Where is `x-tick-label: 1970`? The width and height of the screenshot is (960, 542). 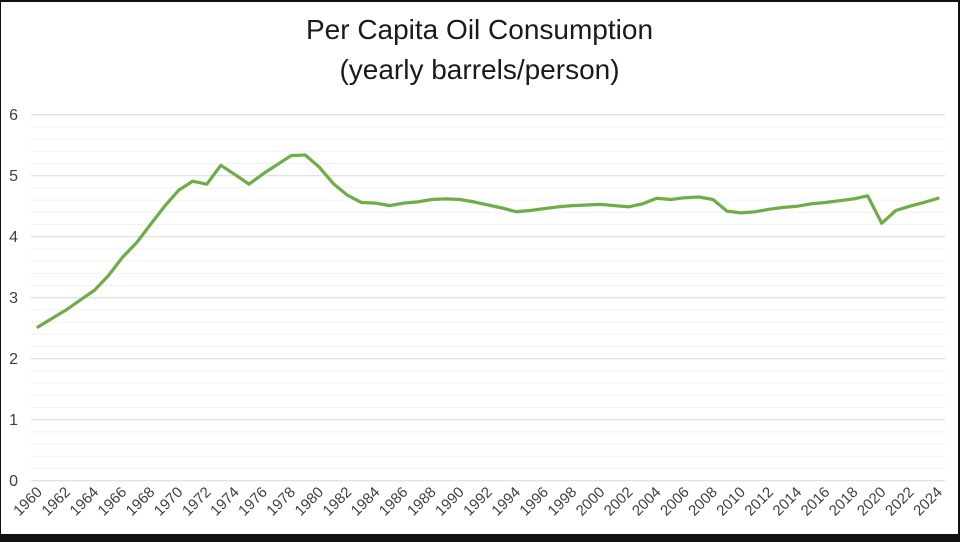
x-tick-label: 1970 is located at coordinates (169, 502).